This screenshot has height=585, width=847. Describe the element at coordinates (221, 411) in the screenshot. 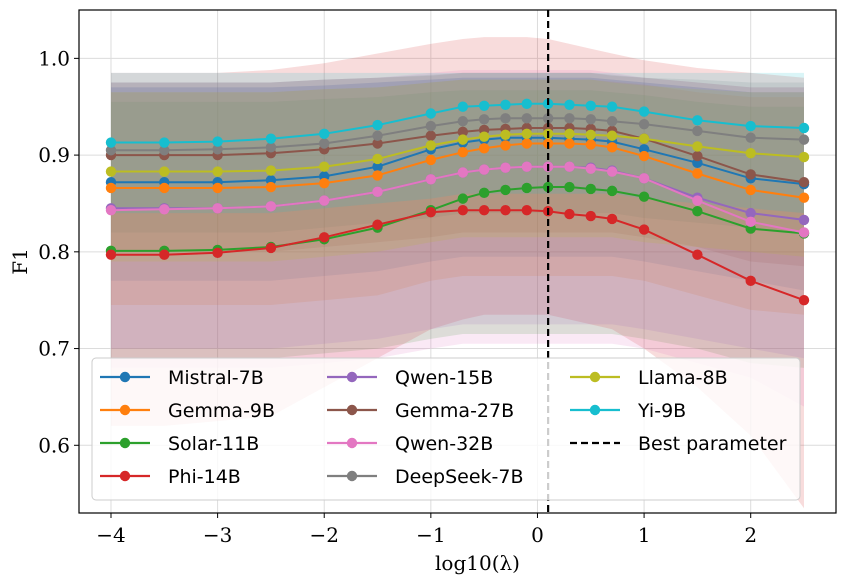

I see `legend-label: Gemma-9B` at that location.